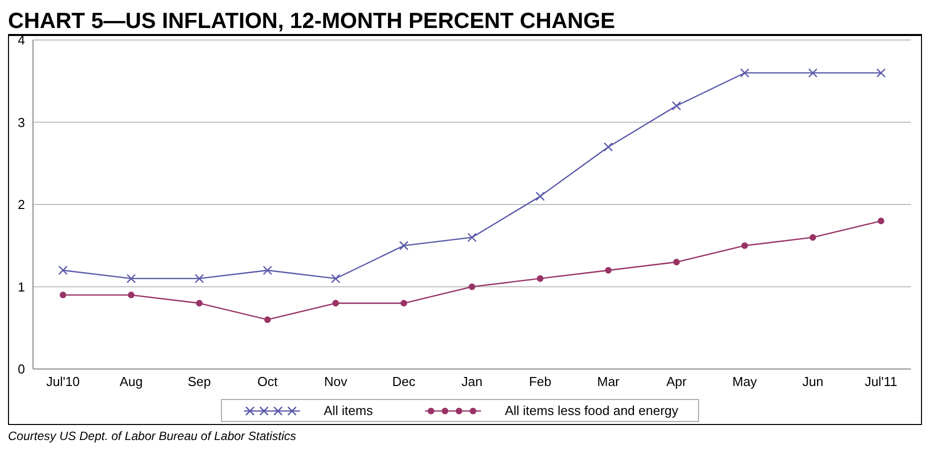  I want to click on y-tick-label: 0, so click(21, 369).